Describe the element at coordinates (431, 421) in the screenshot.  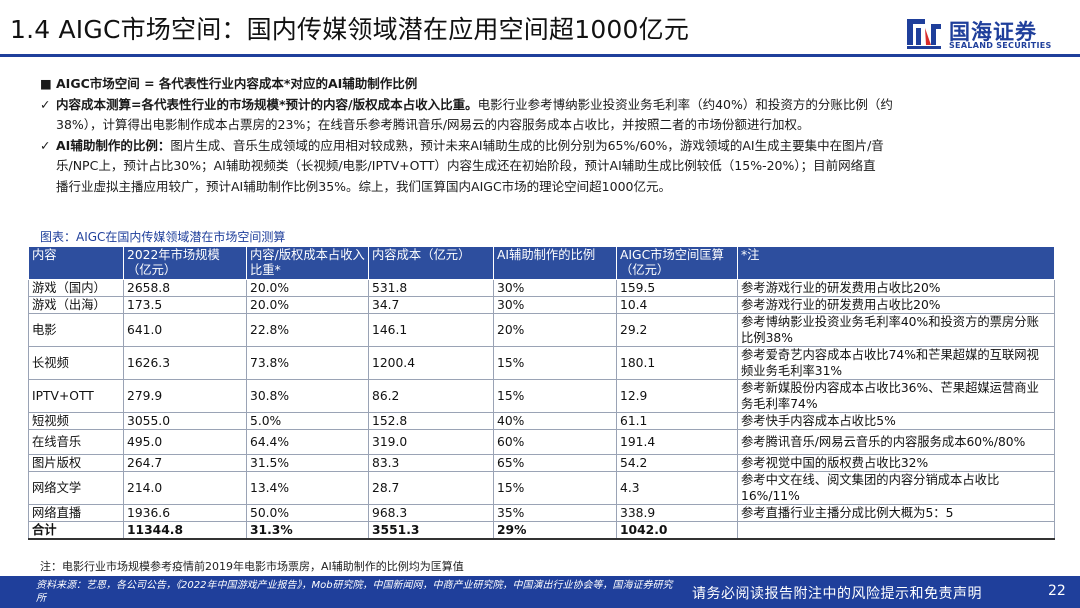
I see `cell-content-cost: 152.8` at that location.